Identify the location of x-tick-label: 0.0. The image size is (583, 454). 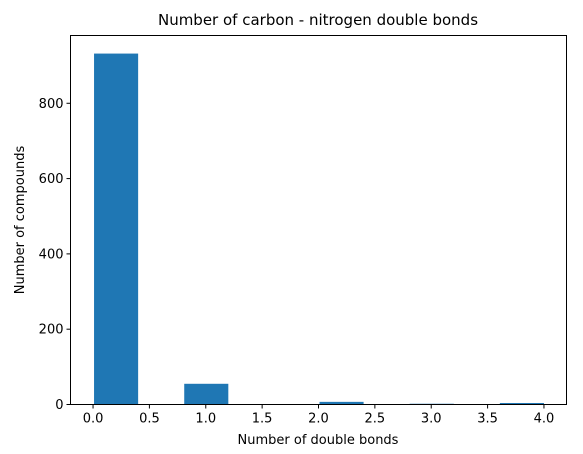
(93, 419).